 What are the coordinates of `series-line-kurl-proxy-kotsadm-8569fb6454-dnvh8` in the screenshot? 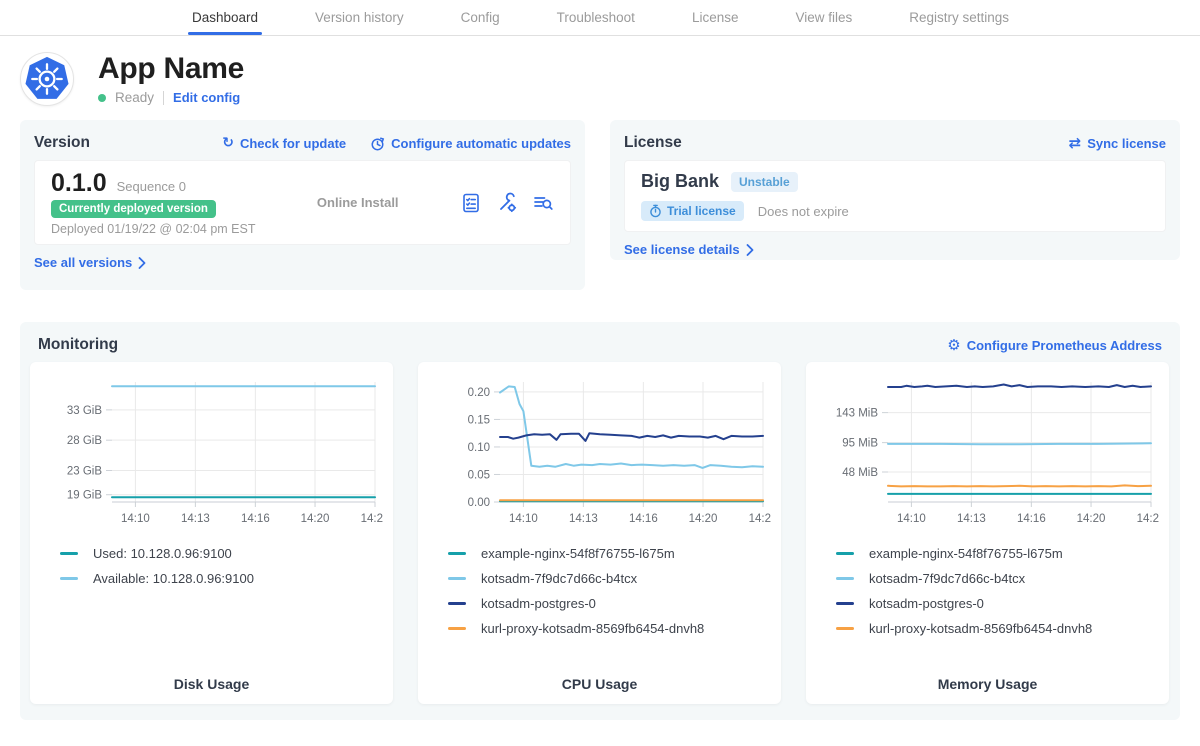 It's located at (1019, 486).